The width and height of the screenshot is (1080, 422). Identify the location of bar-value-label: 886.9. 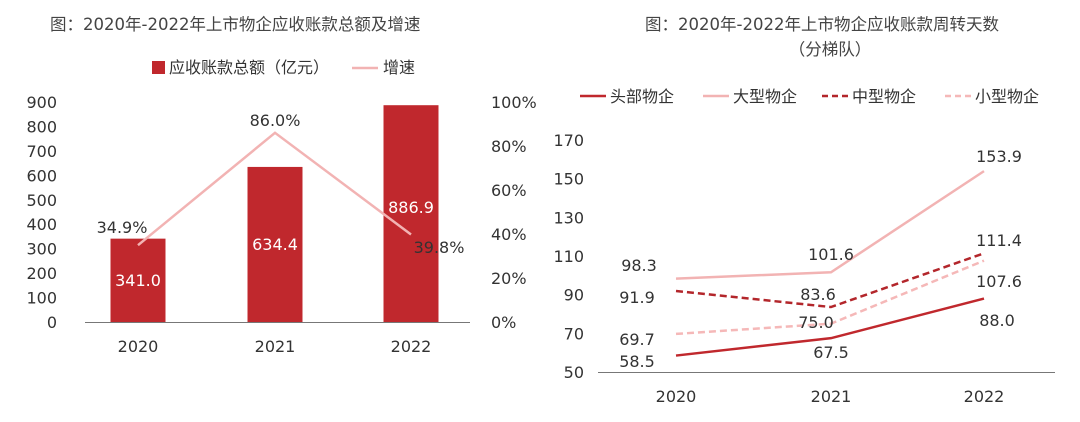
(411, 207).